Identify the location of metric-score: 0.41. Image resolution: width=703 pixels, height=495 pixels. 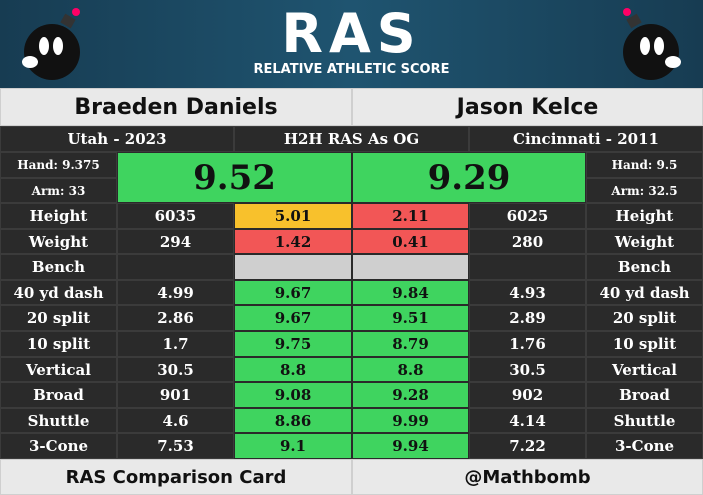
(410, 241).